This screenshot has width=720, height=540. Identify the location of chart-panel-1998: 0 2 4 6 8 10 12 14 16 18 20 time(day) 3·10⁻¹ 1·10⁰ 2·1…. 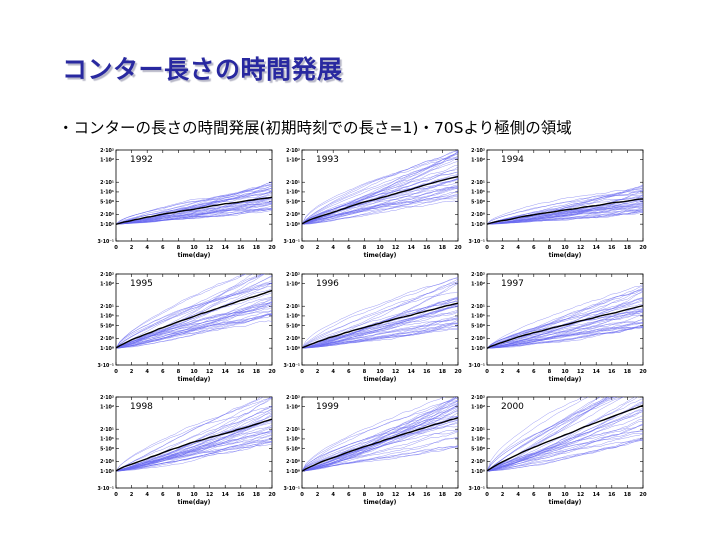
(187, 450).